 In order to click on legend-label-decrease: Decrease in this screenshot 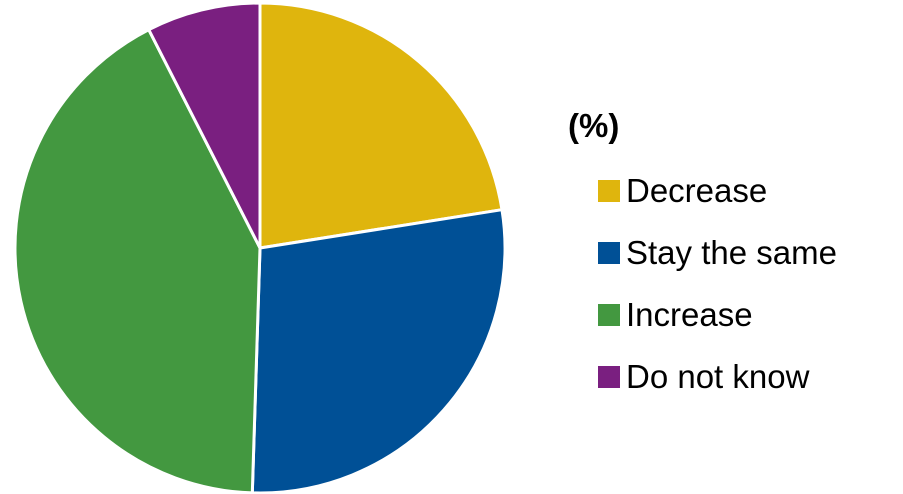, I will do `click(697, 190)`.